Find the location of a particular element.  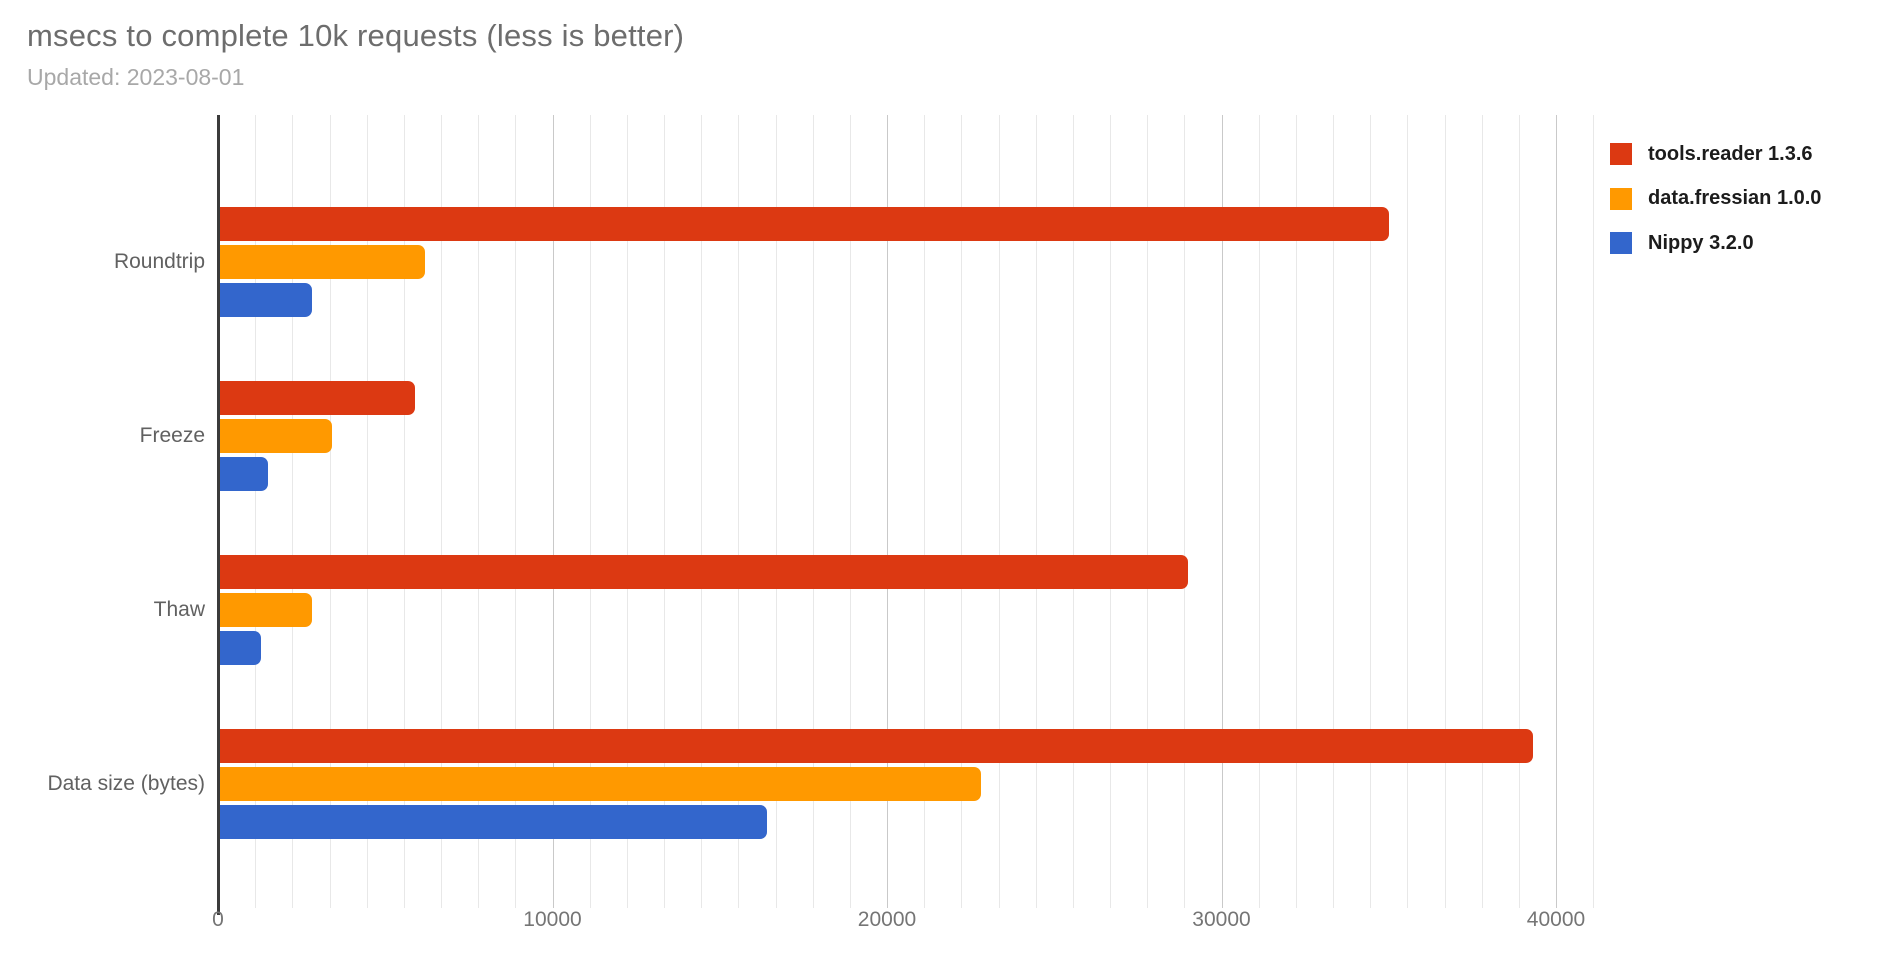

y-axis-line is located at coordinates (218, 515).